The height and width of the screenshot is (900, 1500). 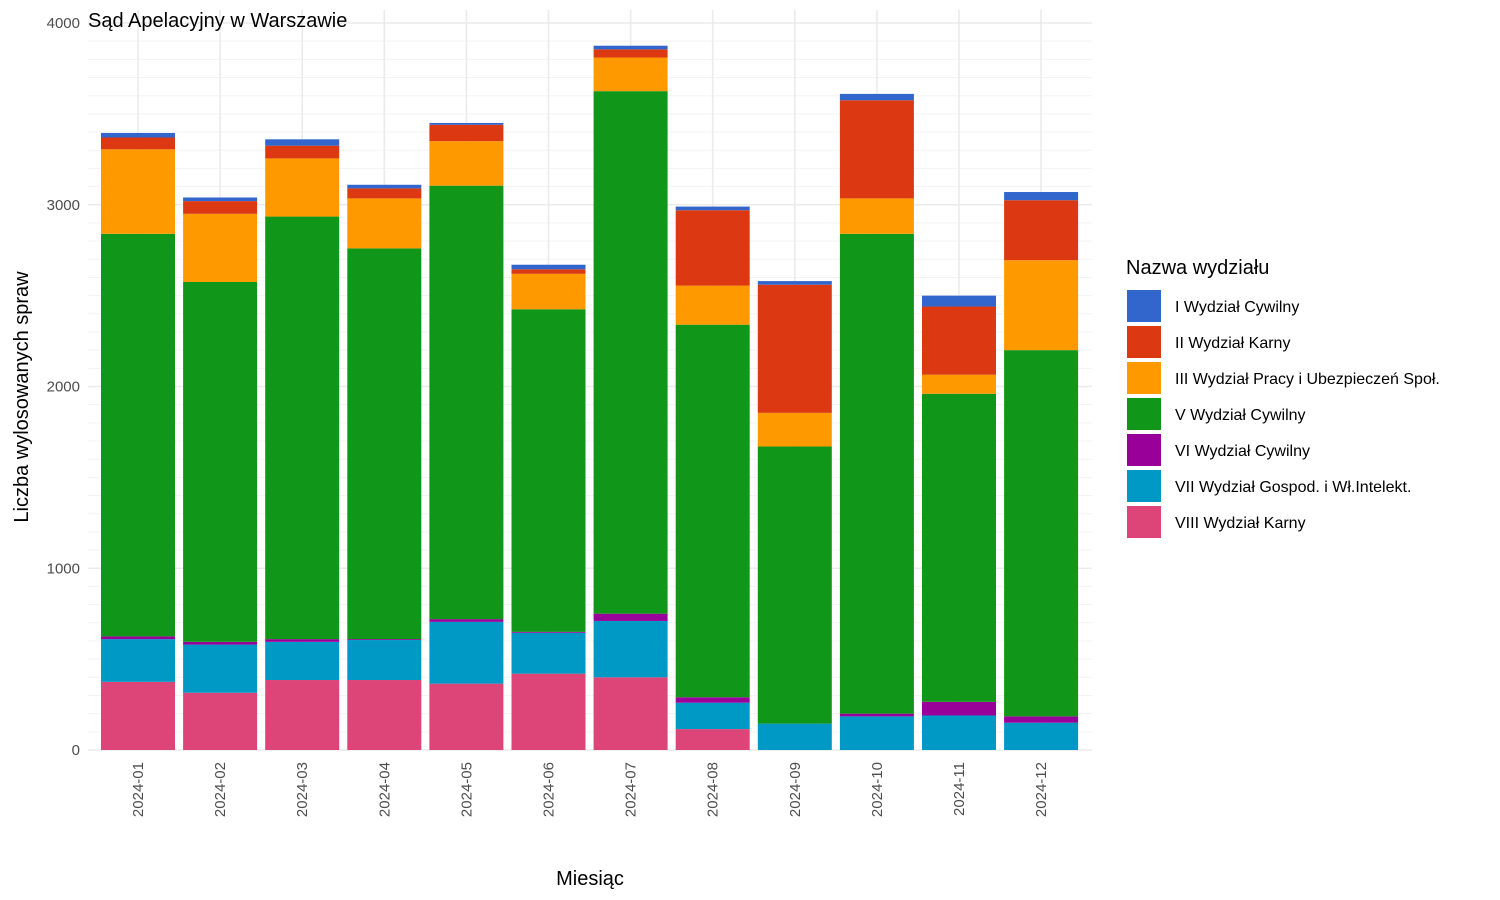 What do you see at coordinates (877, 789) in the screenshot?
I see `x-tick-label: 2024-10` at bounding box center [877, 789].